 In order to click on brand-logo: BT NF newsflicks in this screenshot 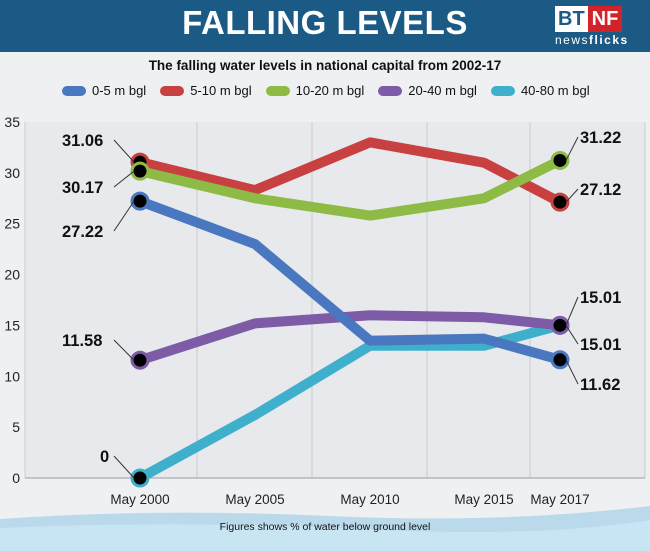, I will do `click(597, 27)`.